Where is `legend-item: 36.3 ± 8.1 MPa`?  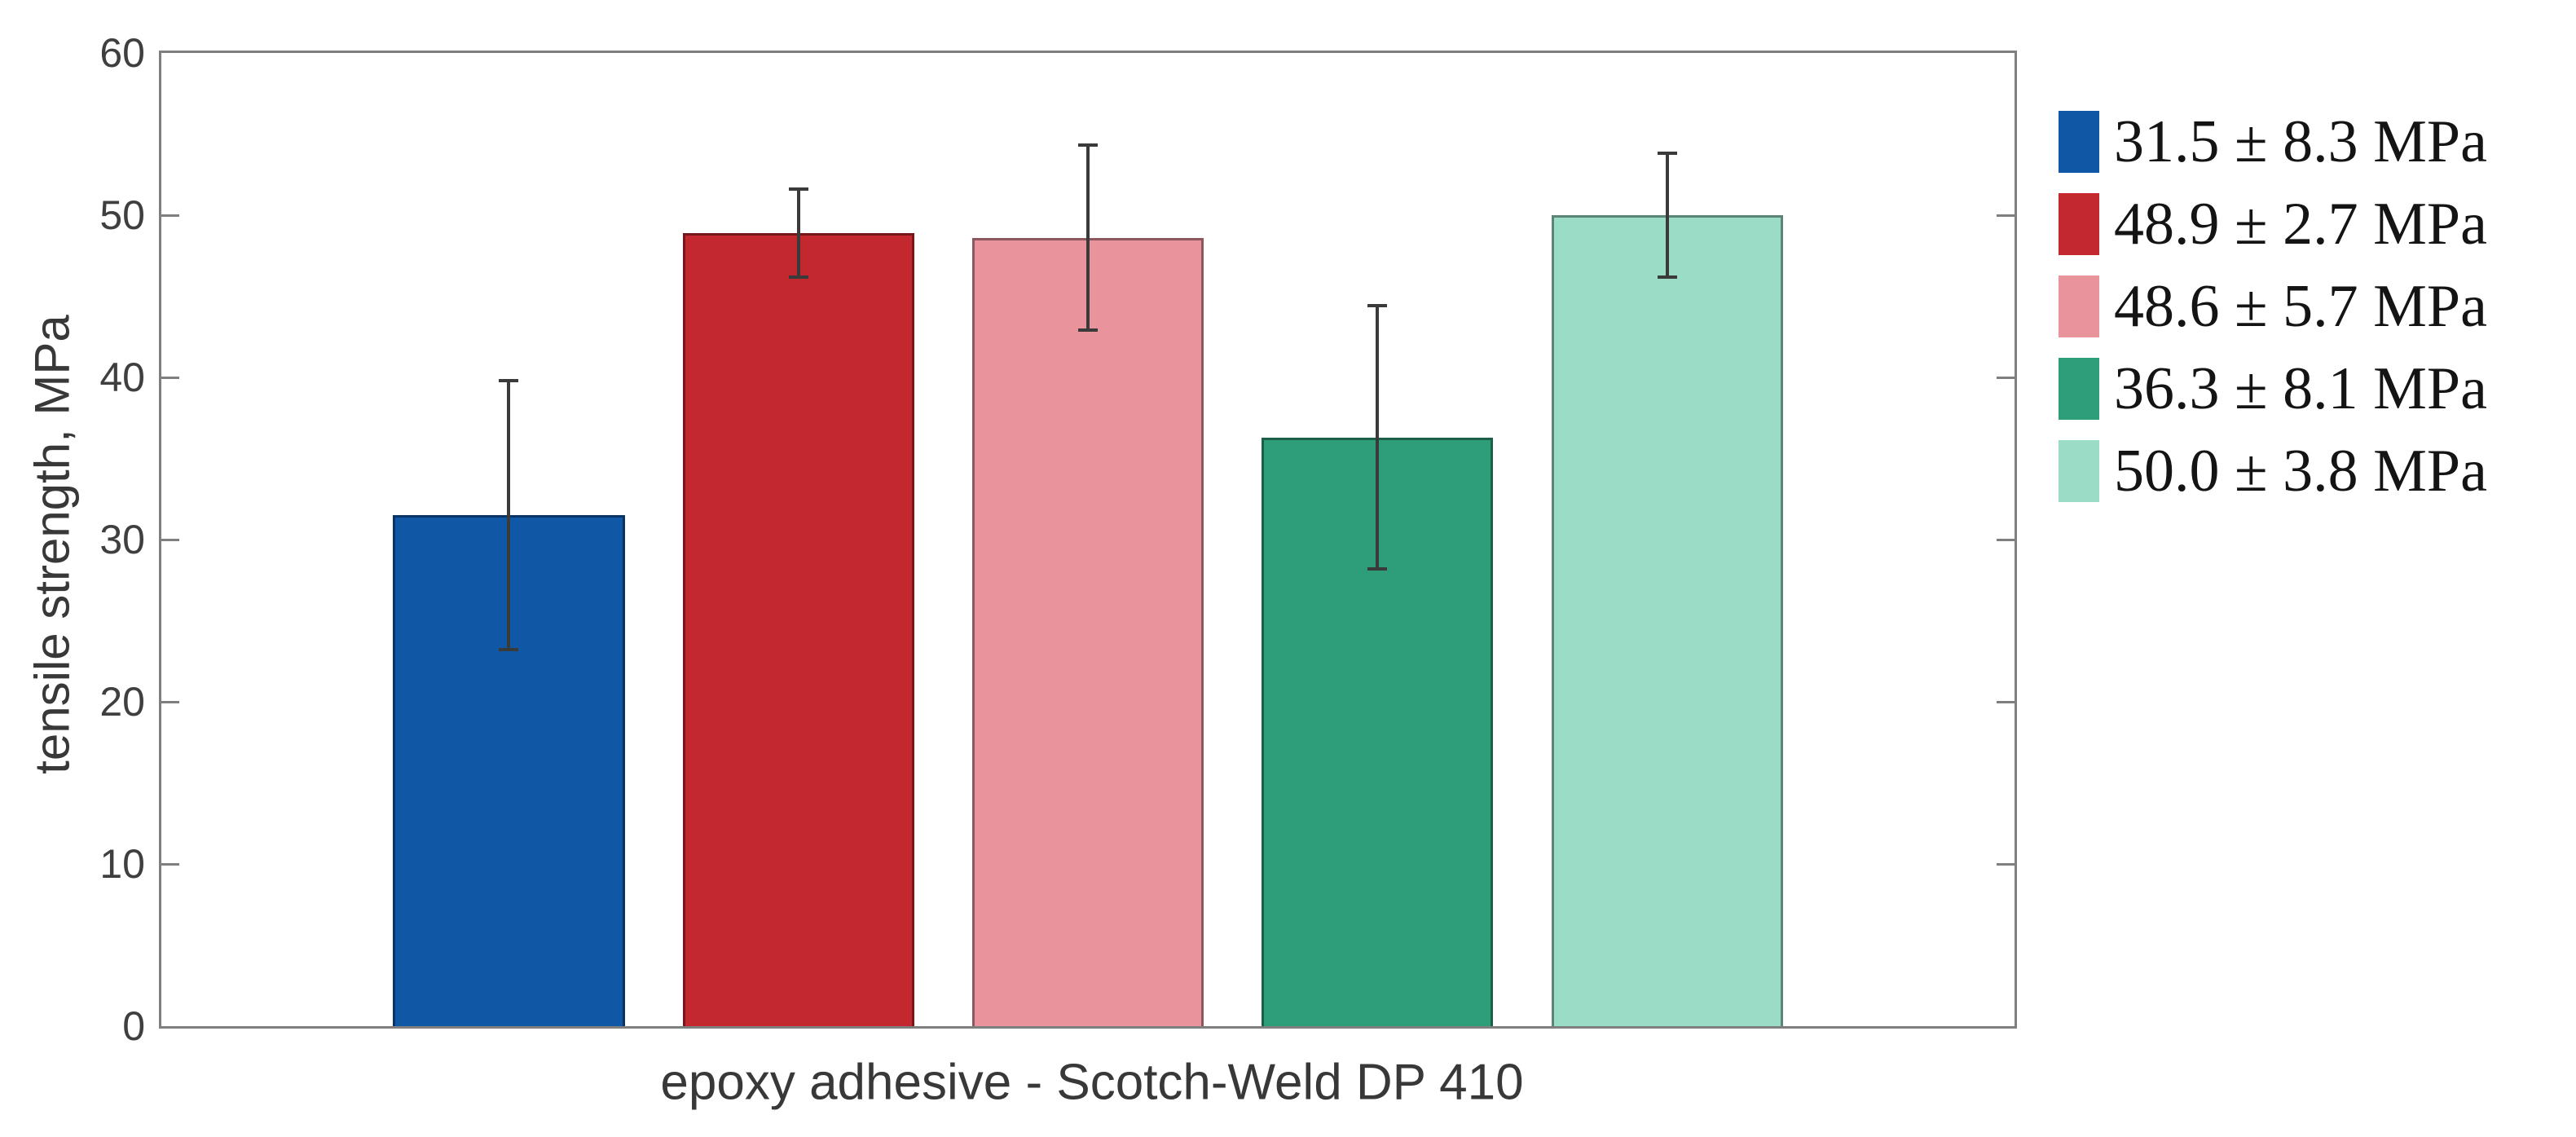 legend-item: 36.3 ± 8.1 MPa is located at coordinates (2273, 389).